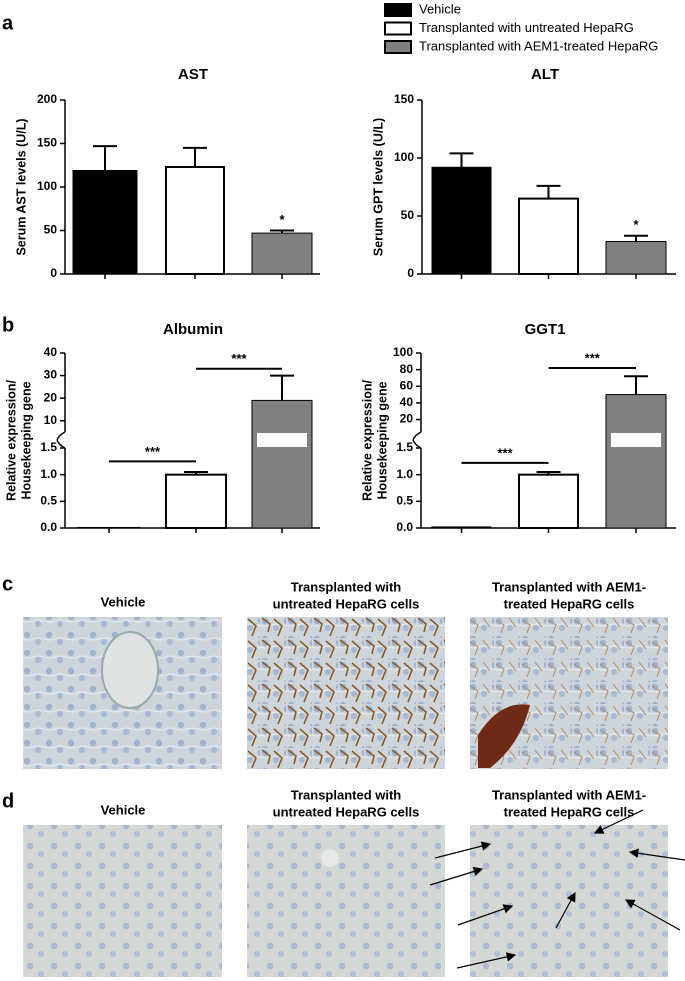 The image size is (685, 981). I want to click on y-tick-label: 10, so click(51, 420).